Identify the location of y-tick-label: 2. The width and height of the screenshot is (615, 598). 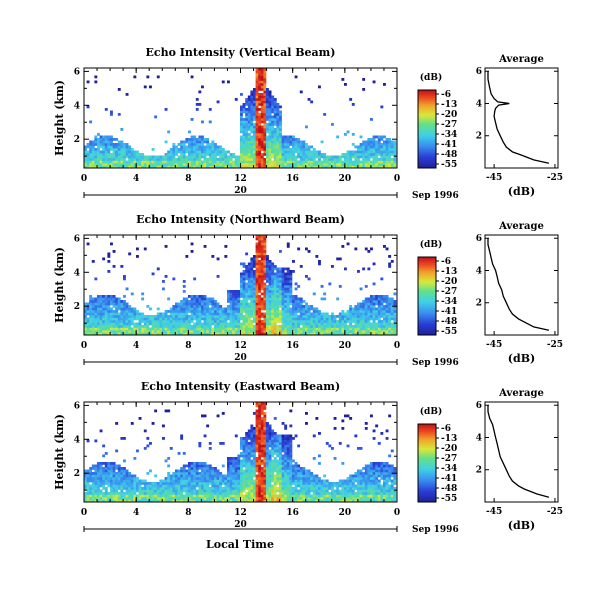
(77, 140).